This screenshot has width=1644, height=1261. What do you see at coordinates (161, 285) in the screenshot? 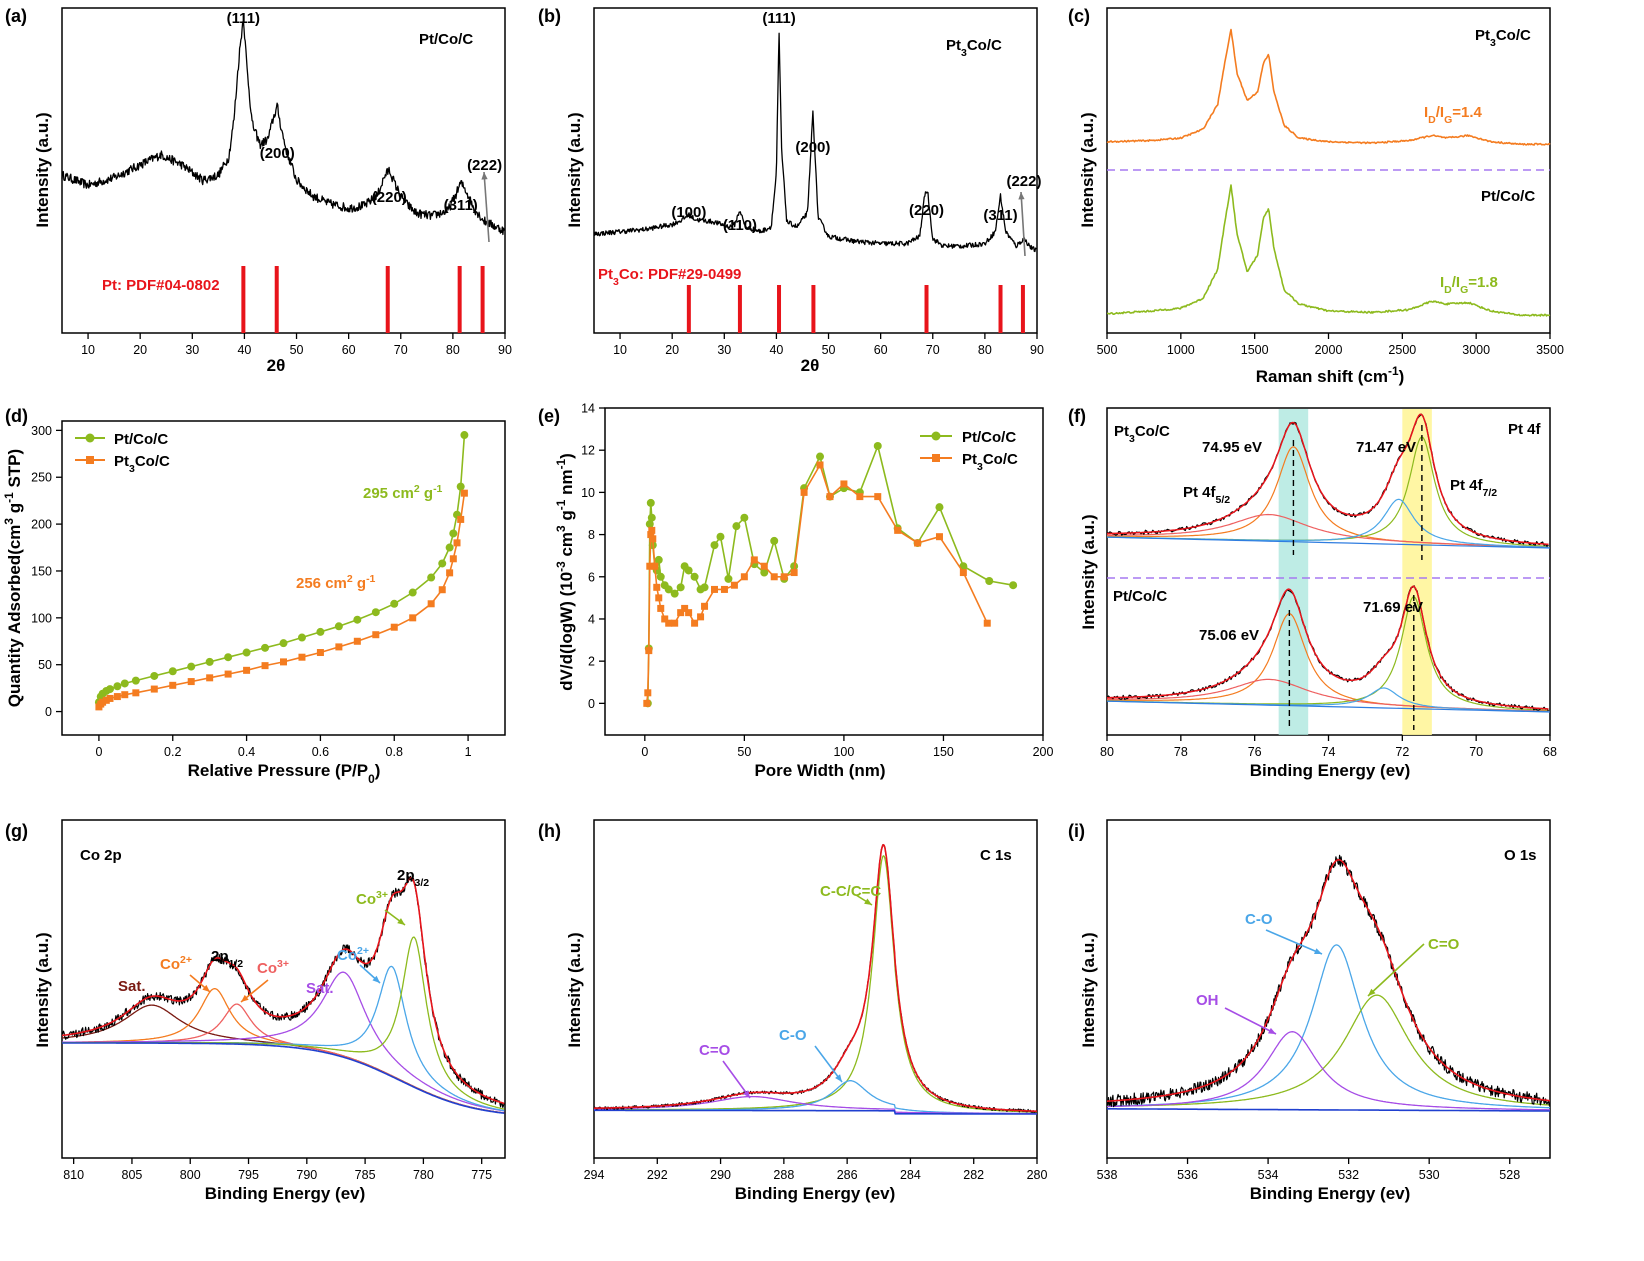
I see `reference-label: Pt: PDF#04-0802` at bounding box center [161, 285].